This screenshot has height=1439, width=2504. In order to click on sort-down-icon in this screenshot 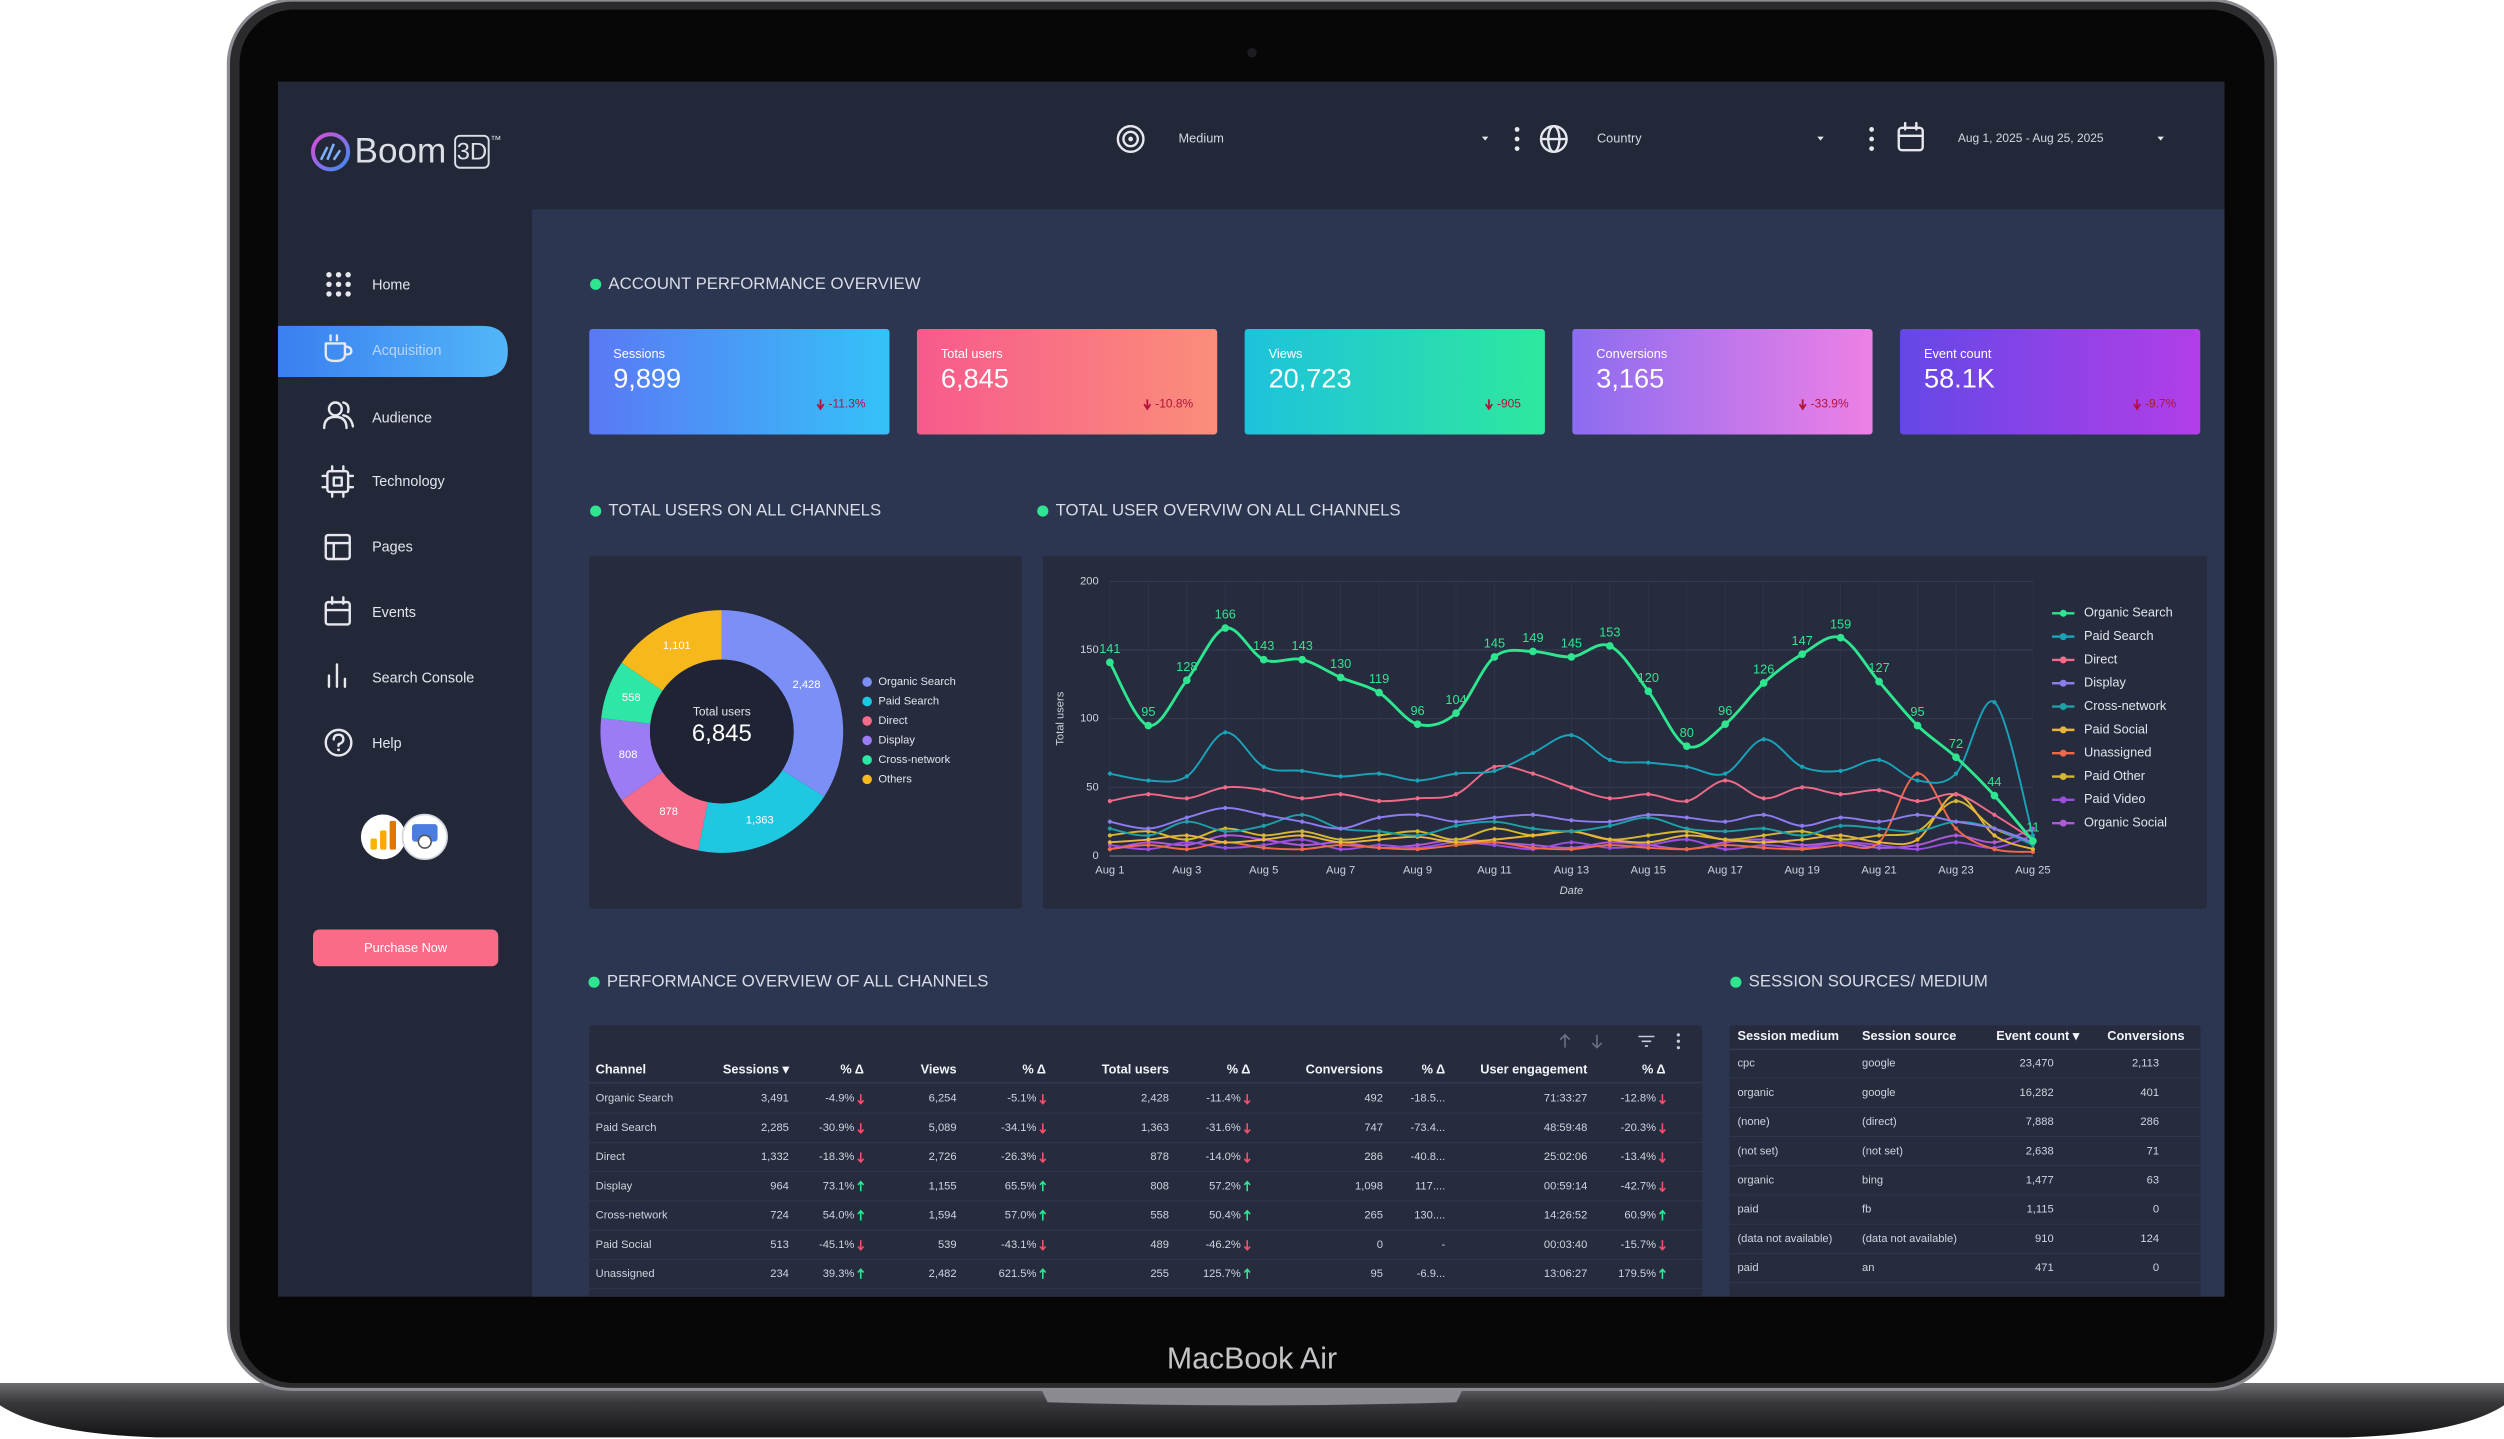, I will do `click(1597, 1041)`.